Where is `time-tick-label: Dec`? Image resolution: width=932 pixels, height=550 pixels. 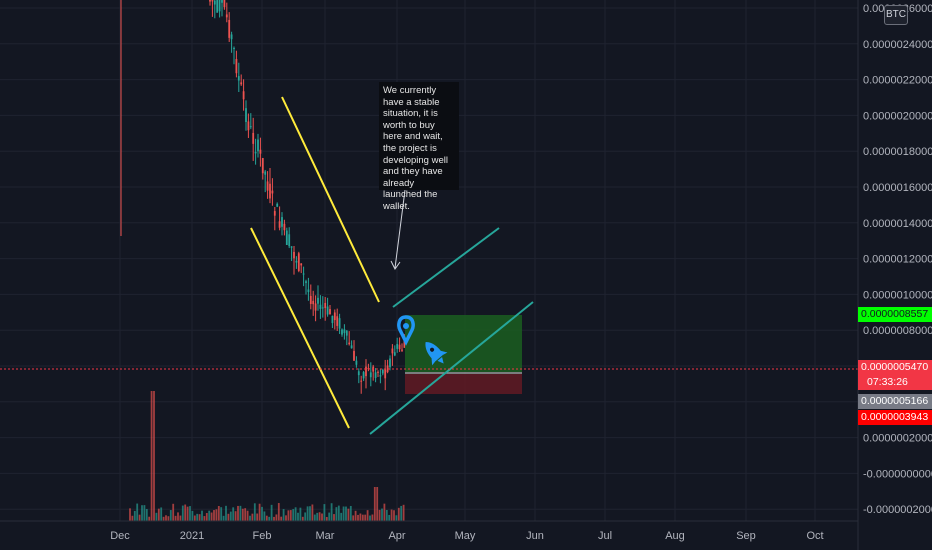 time-tick-label: Dec is located at coordinates (120, 536).